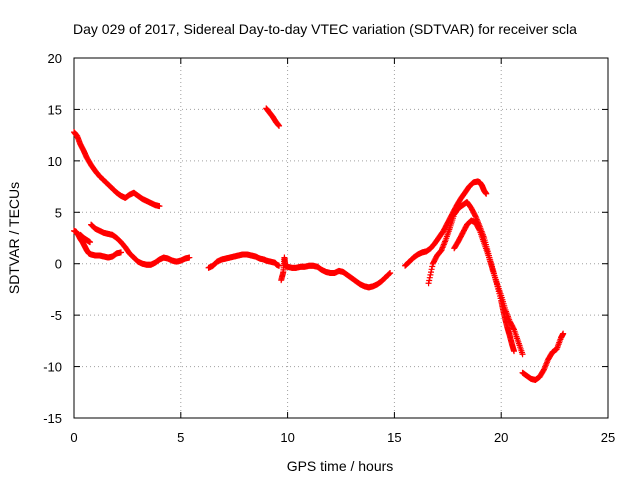 The image size is (640, 480). Describe the element at coordinates (394, 437) in the screenshot. I see `x-tick-label: 15` at that location.